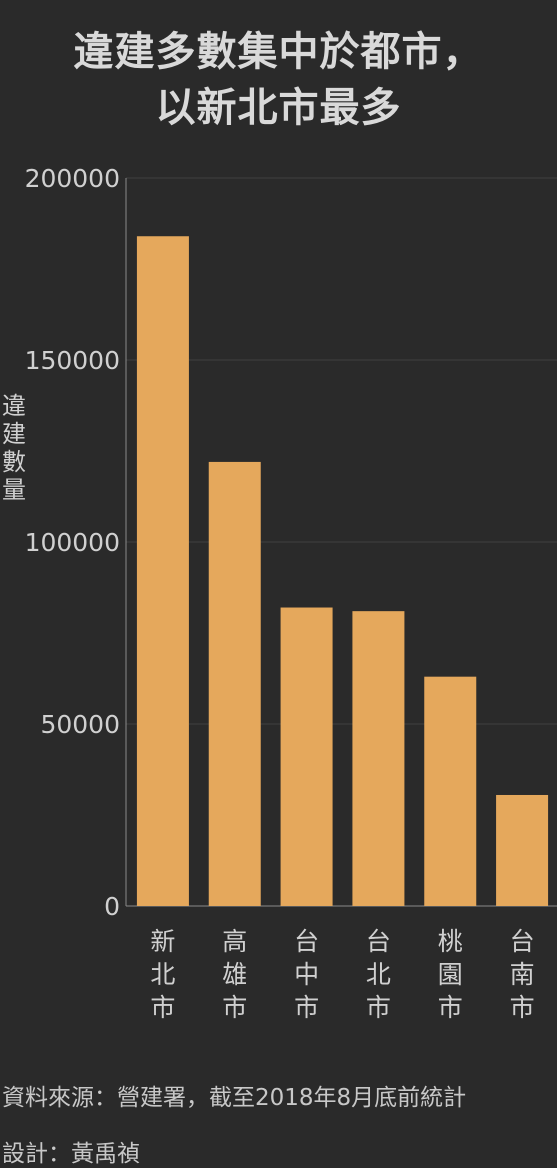  I want to click on y-tick-label-50000: 50000, so click(80, 724).